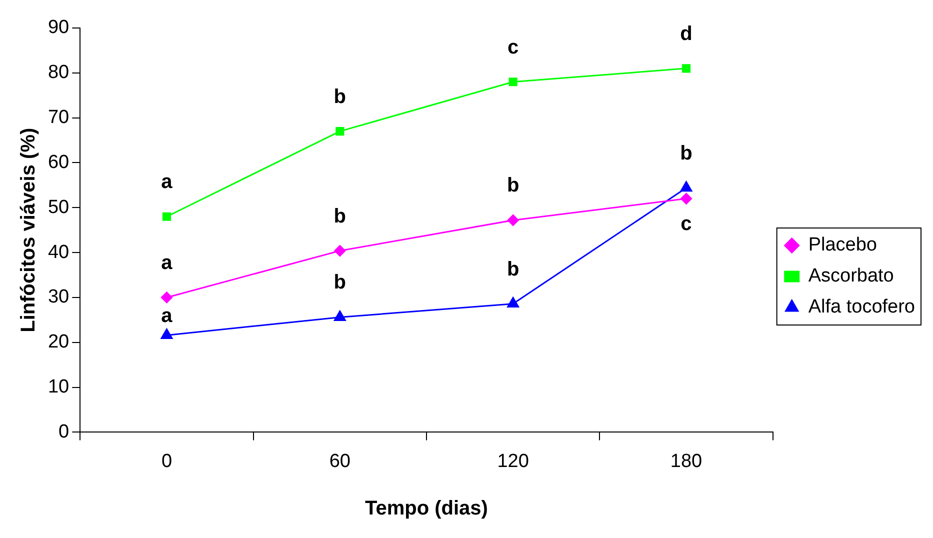  I want to click on y-tick-label: 90, so click(59, 27).